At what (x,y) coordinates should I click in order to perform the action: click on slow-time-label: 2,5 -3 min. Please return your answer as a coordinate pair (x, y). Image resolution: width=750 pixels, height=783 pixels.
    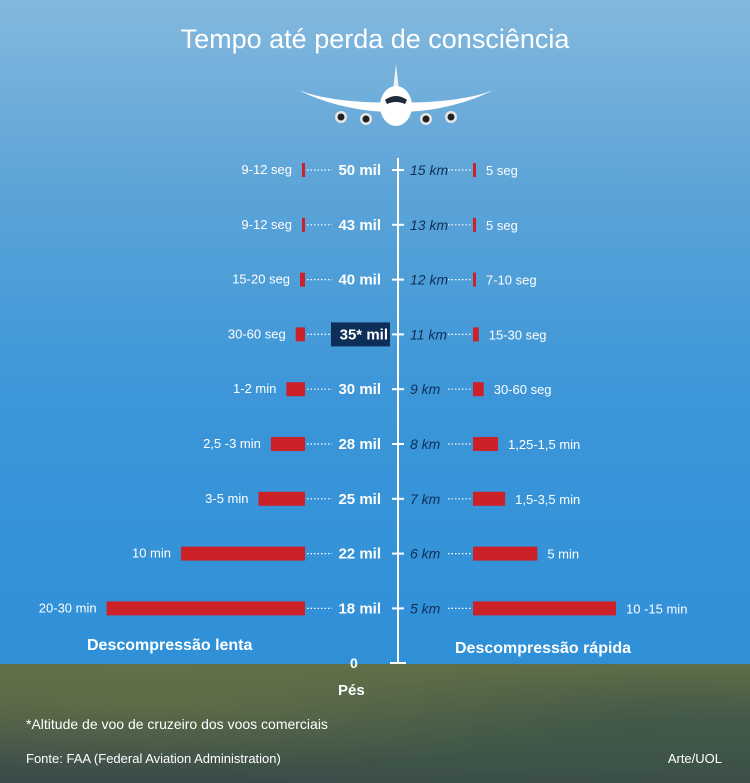
    Looking at the image, I should click on (232, 443).